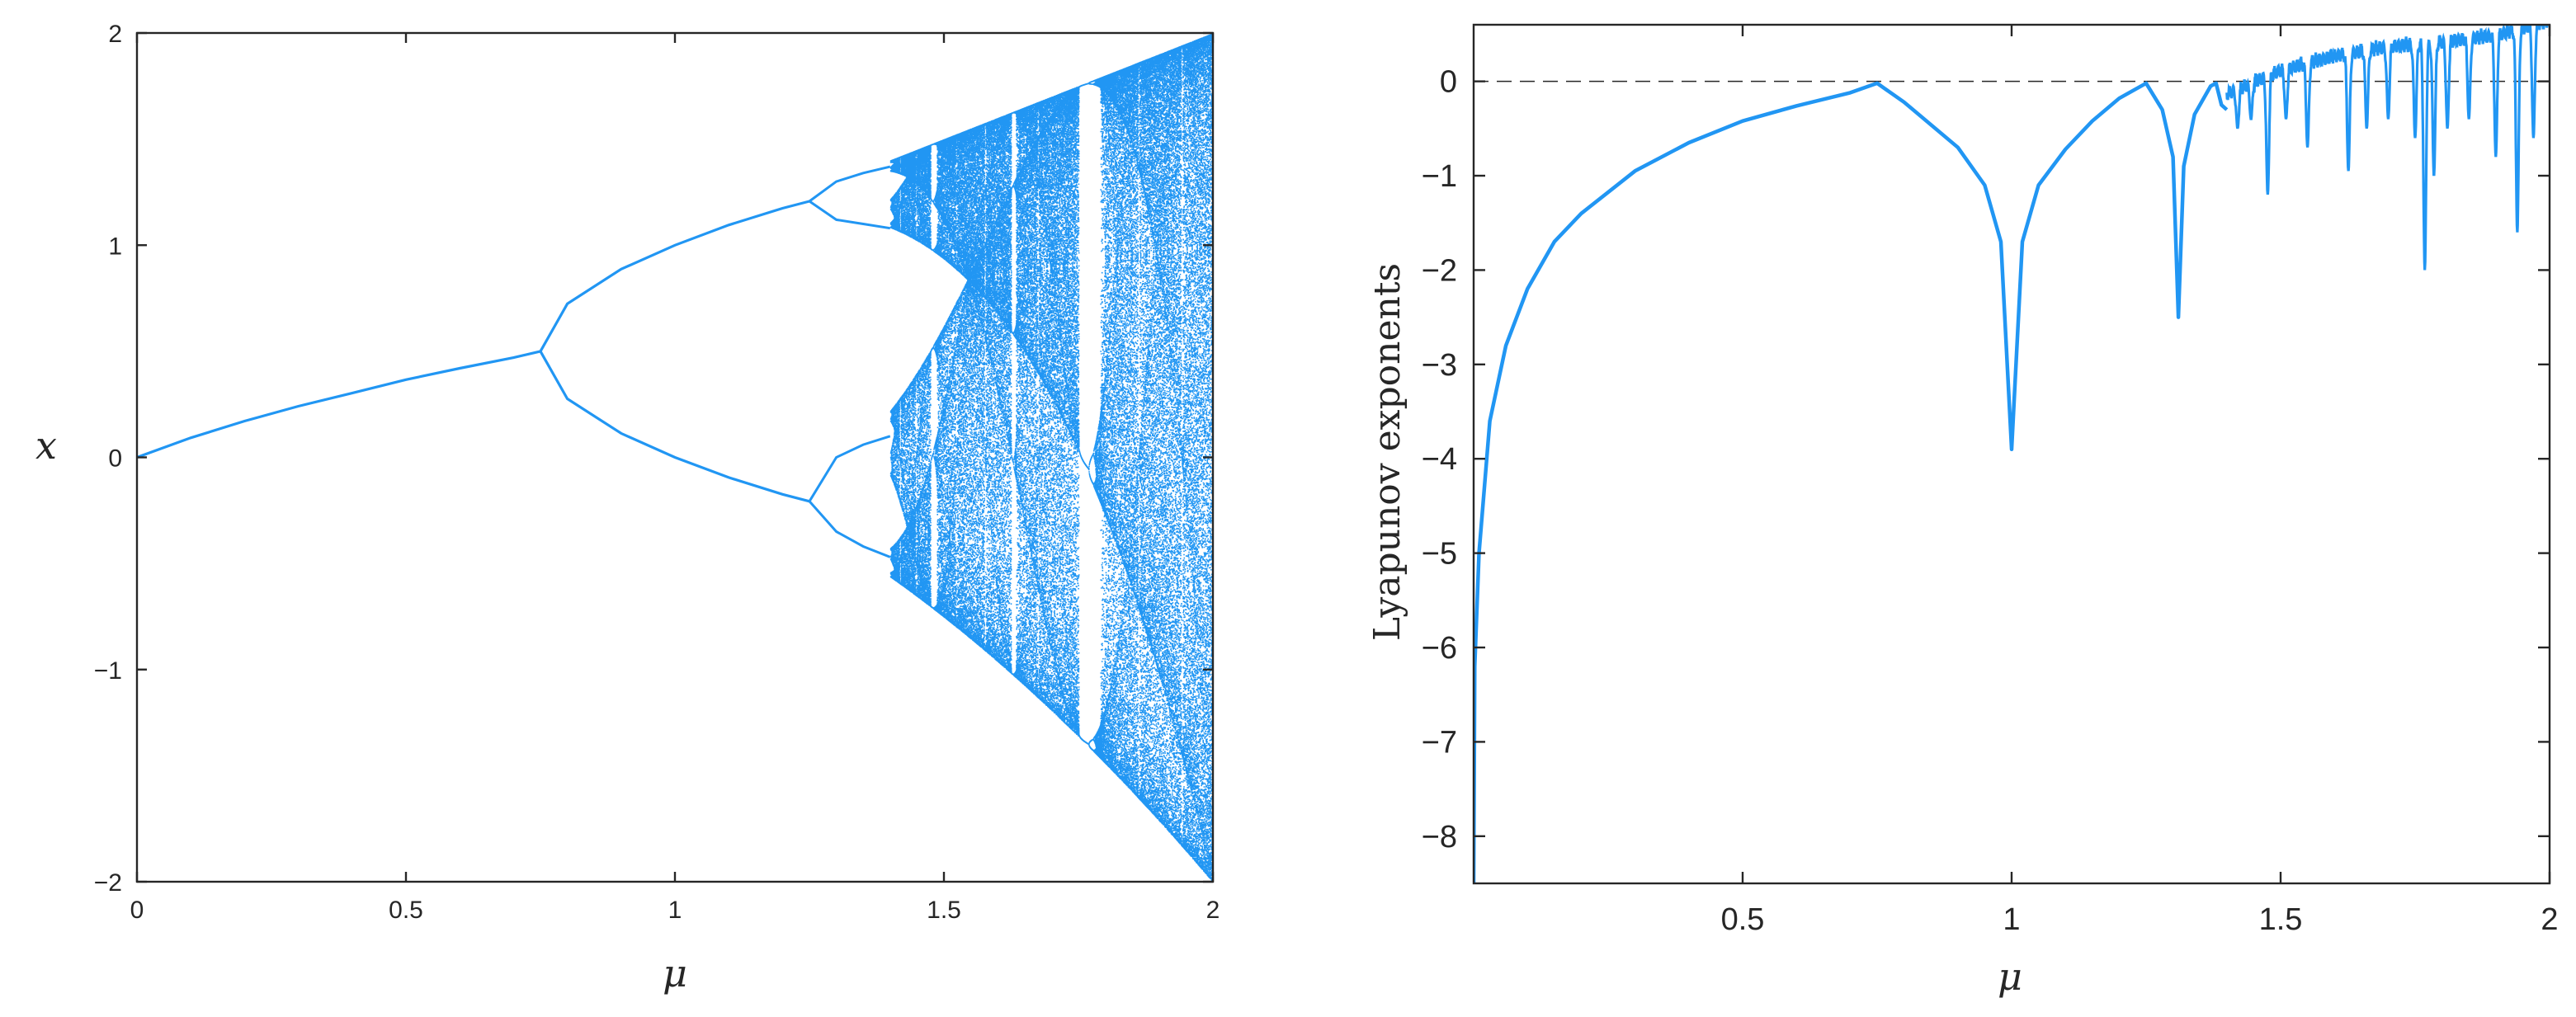 The image size is (2576, 1017). Describe the element at coordinates (137, 911) in the screenshot. I see `bifurcation-x-tick-label: 0` at that location.